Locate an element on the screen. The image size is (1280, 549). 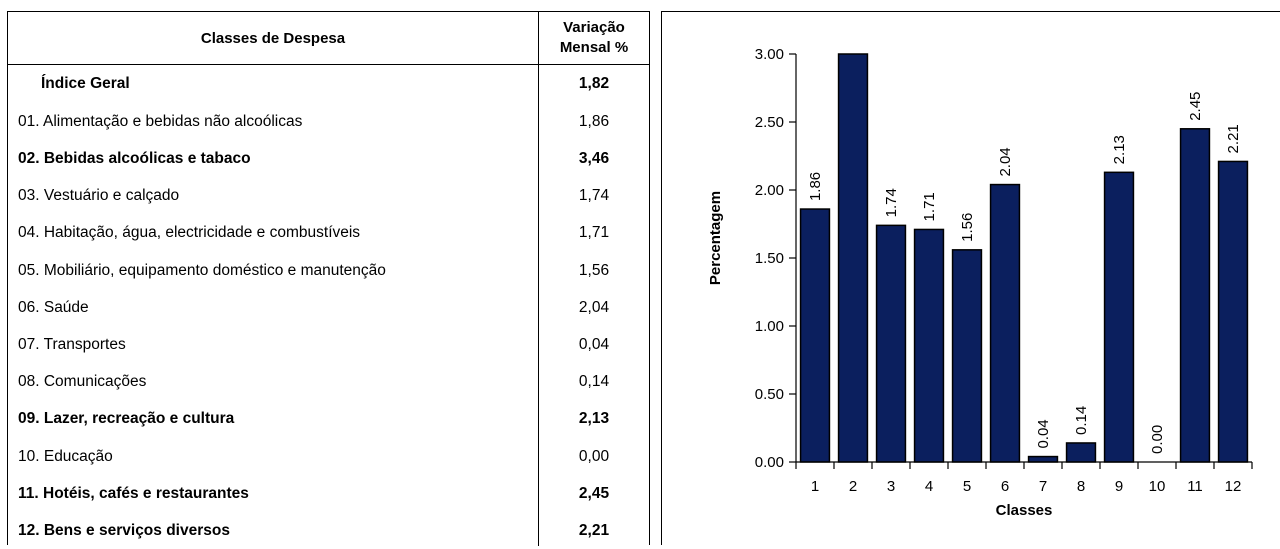
x-tick-label: 1 is located at coordinates (815, 486).